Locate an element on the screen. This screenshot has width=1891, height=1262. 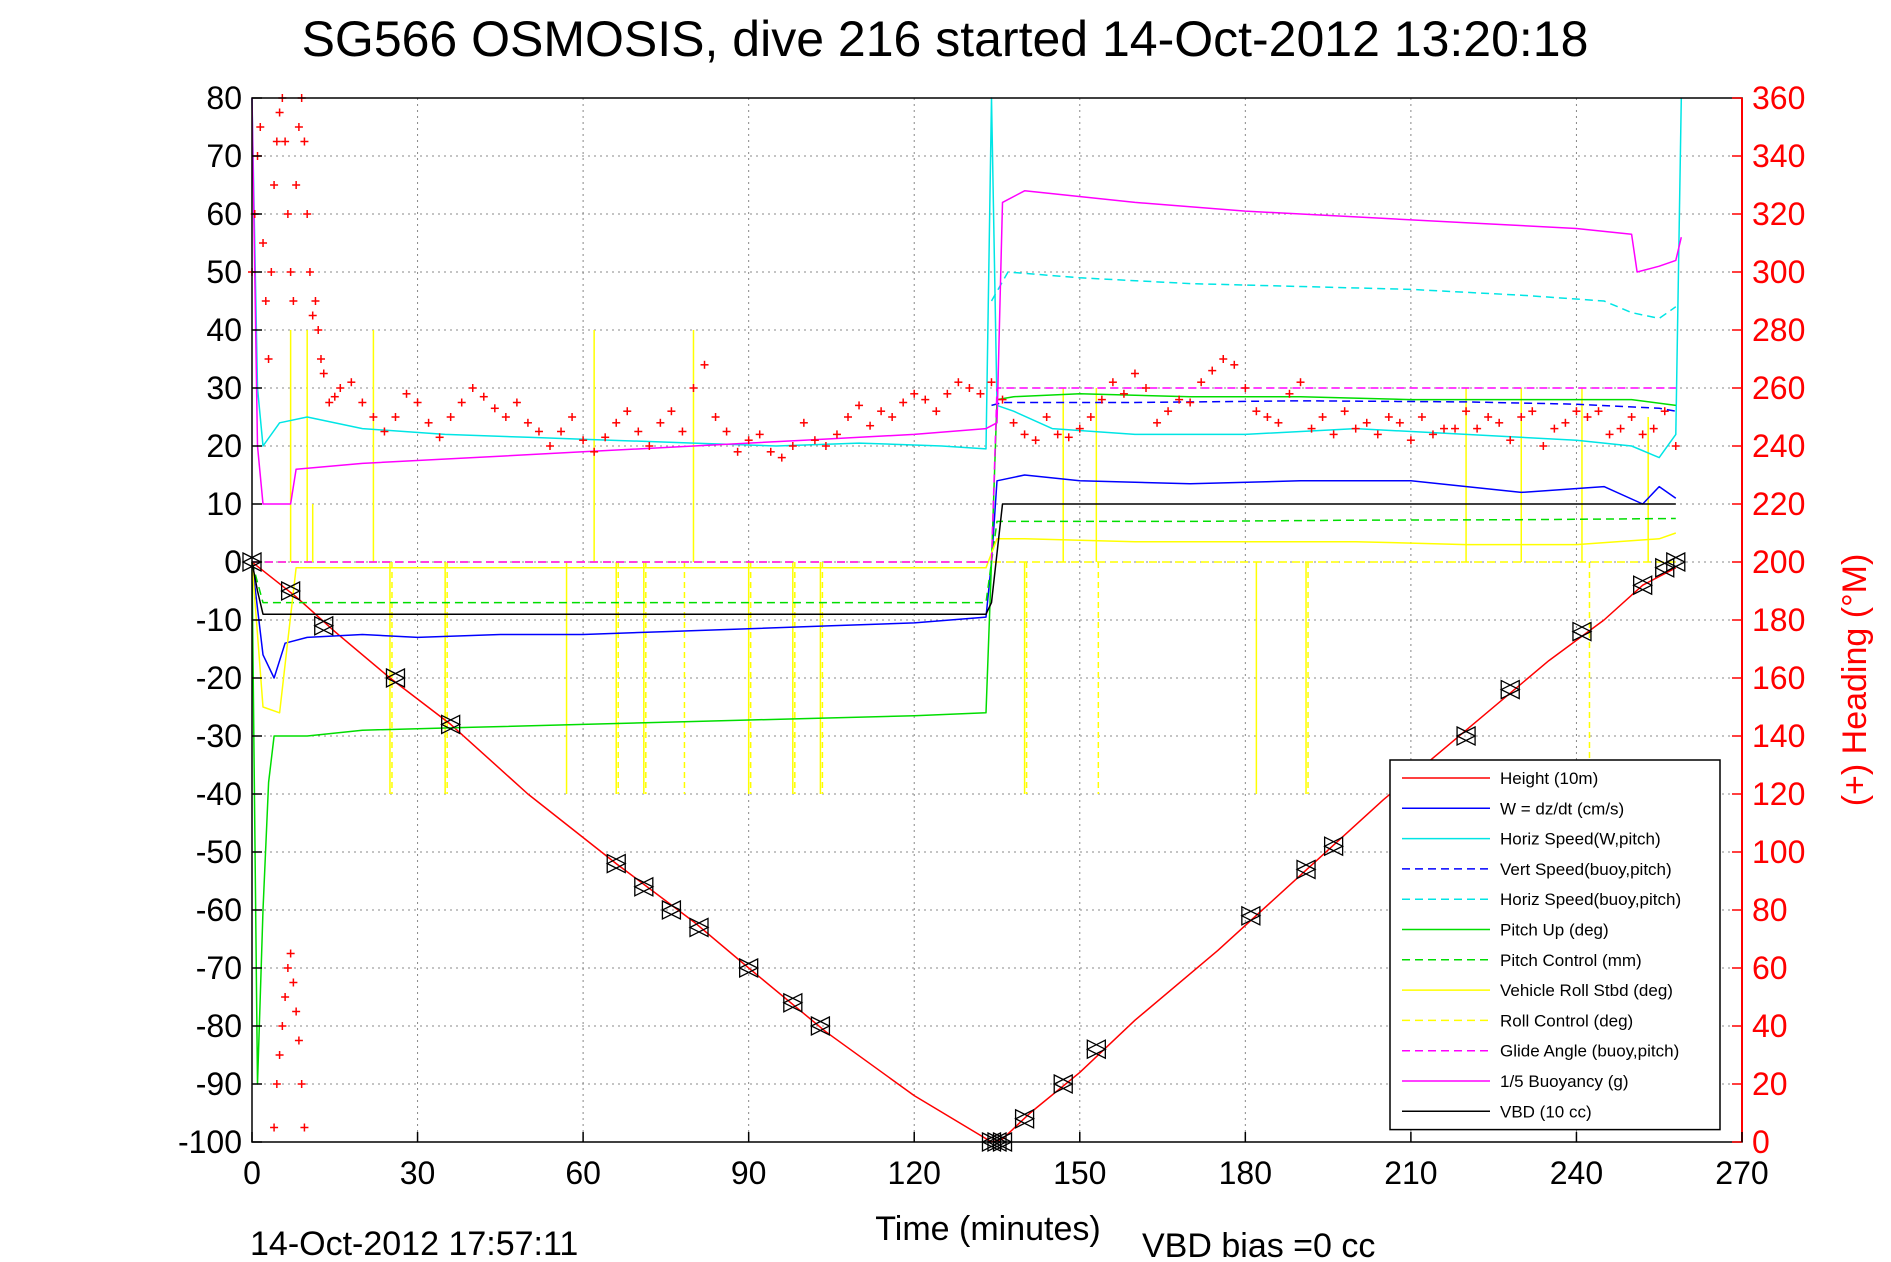
footer-vbd-bias: VBD bias =0 cc is located at coordinates (1258, 1244).